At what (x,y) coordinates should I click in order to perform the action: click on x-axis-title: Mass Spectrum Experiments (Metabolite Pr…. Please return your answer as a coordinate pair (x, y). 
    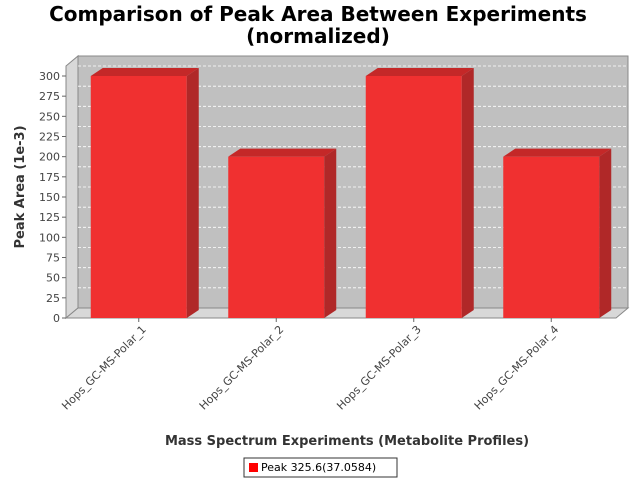
    Looking at the image, I should click on (347, 441).